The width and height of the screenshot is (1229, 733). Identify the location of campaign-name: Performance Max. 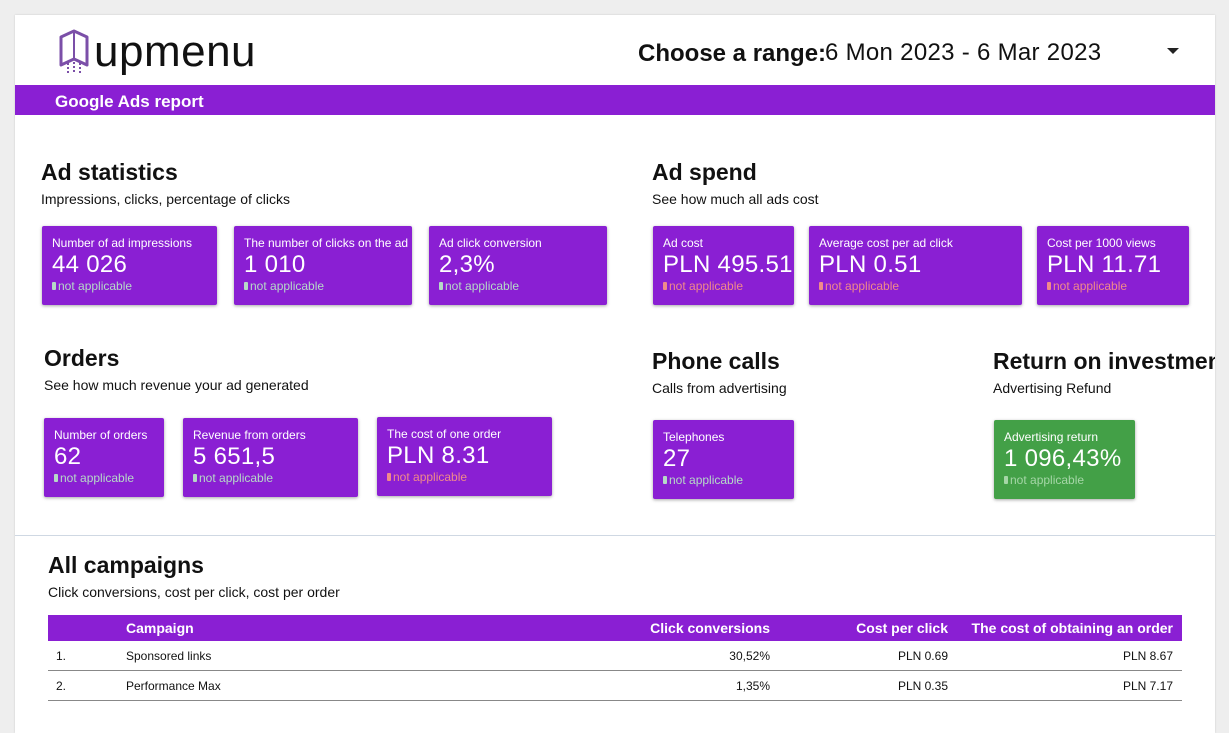
(173, 685).